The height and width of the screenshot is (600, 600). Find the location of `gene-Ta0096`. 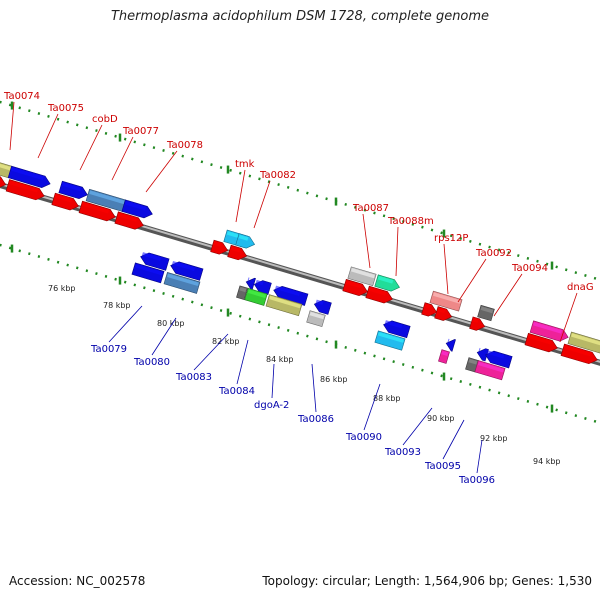

gene-Ta0096 is located at coordinates (490, 370).